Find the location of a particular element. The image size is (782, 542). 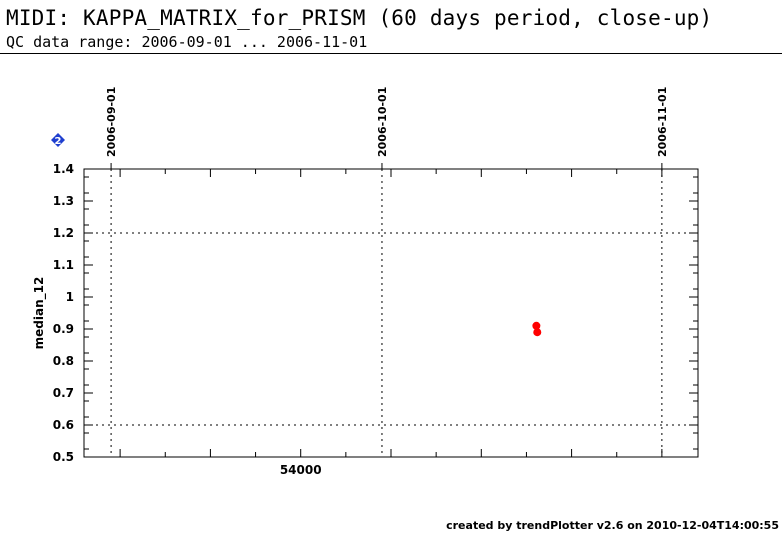

header-divider is located at coordinates (391, 53).